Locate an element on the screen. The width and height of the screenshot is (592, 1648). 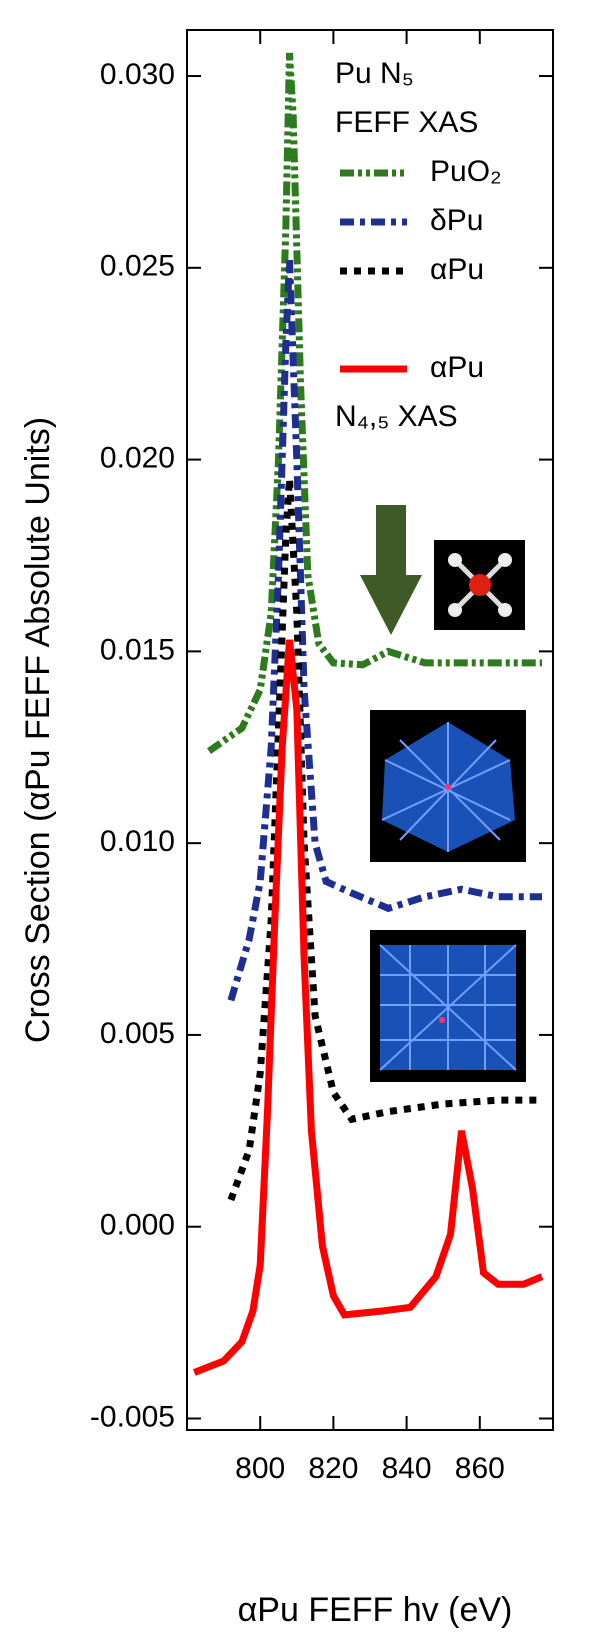
legend-heading: FEFF XAS is located at coordinates (406, 122).